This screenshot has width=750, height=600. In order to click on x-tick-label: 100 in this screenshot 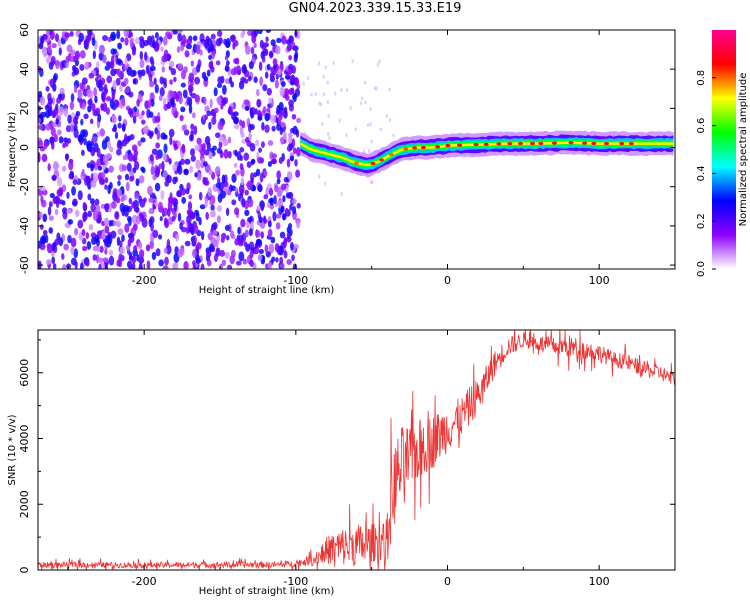, I will do `click(599, 280)`.